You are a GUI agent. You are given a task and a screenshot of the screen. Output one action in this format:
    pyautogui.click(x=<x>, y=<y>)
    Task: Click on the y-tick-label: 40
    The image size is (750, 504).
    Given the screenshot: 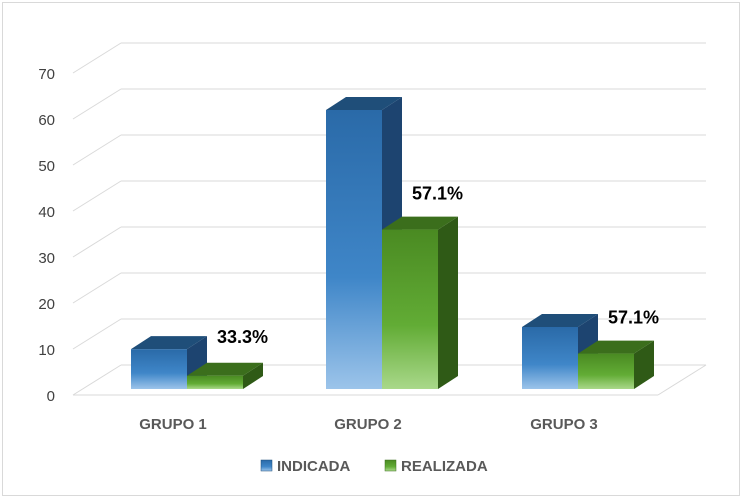 What is the action you would take?
    pyautogui.click(x=46, y=212)
    